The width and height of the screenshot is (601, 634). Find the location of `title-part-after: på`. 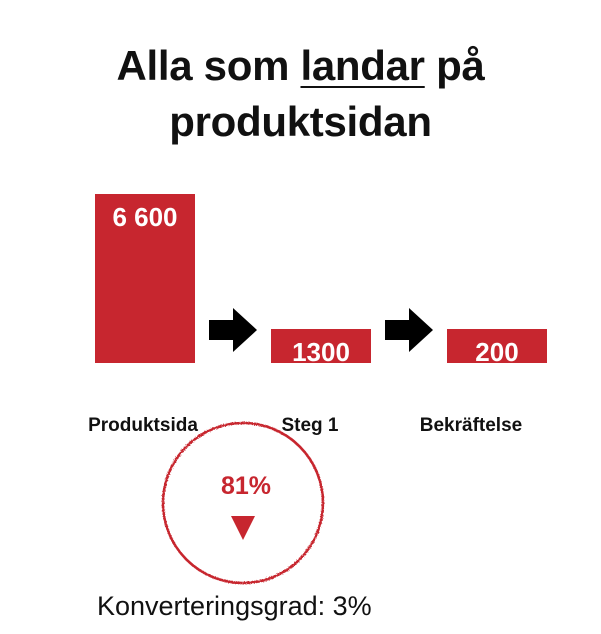

title-part-after: på is located at coordinates (454, 65).